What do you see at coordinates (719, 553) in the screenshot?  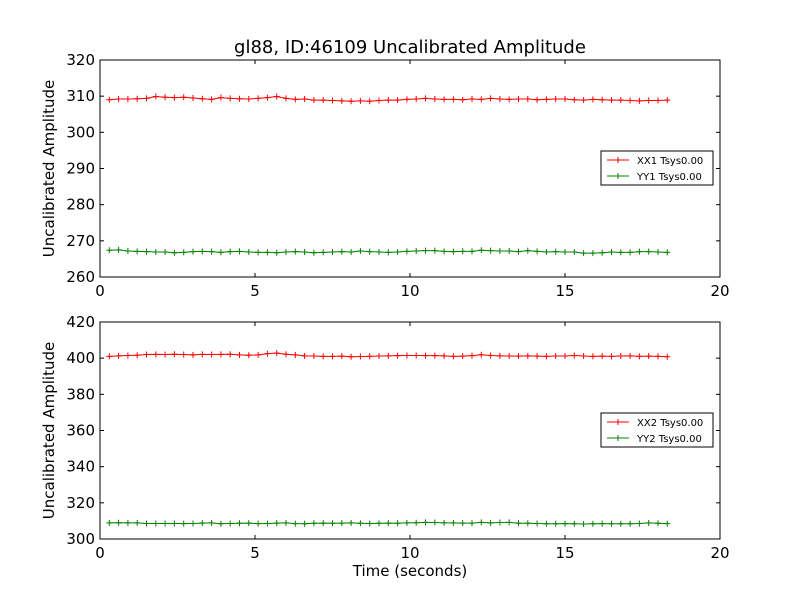 I see `bottom-x-tick-label: 20` at bounding box center [719, 553].